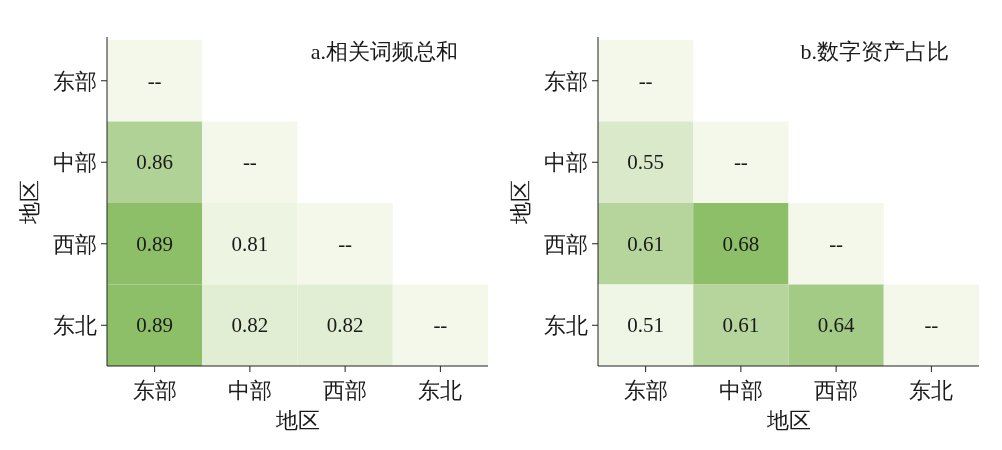 Image resolution: width=1002 pixels, height=450 pixels. What do you see at coordinates (384, 51) in the screenshot?
I see `chart-title: a.相关词频总和` at bounding box center [384, 51].